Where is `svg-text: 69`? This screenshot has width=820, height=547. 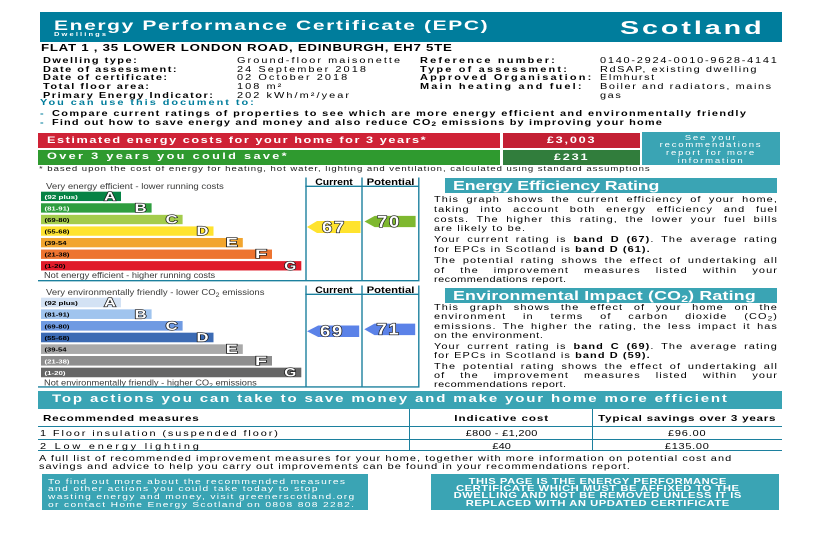 svg-text: 69 is located at coordinates (332, 332).